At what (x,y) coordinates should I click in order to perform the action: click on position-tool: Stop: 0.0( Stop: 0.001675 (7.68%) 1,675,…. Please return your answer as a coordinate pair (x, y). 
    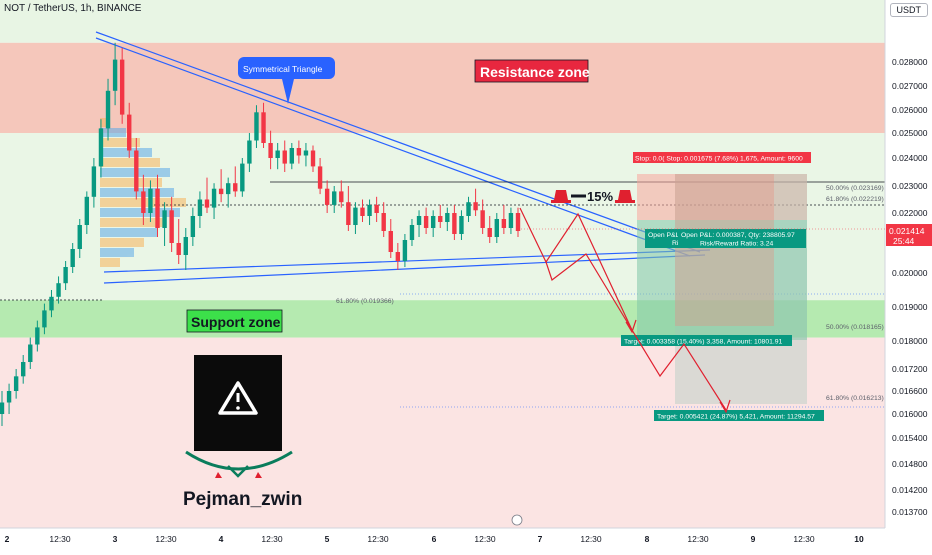
    Looking at the image, I should click on (722, 286).